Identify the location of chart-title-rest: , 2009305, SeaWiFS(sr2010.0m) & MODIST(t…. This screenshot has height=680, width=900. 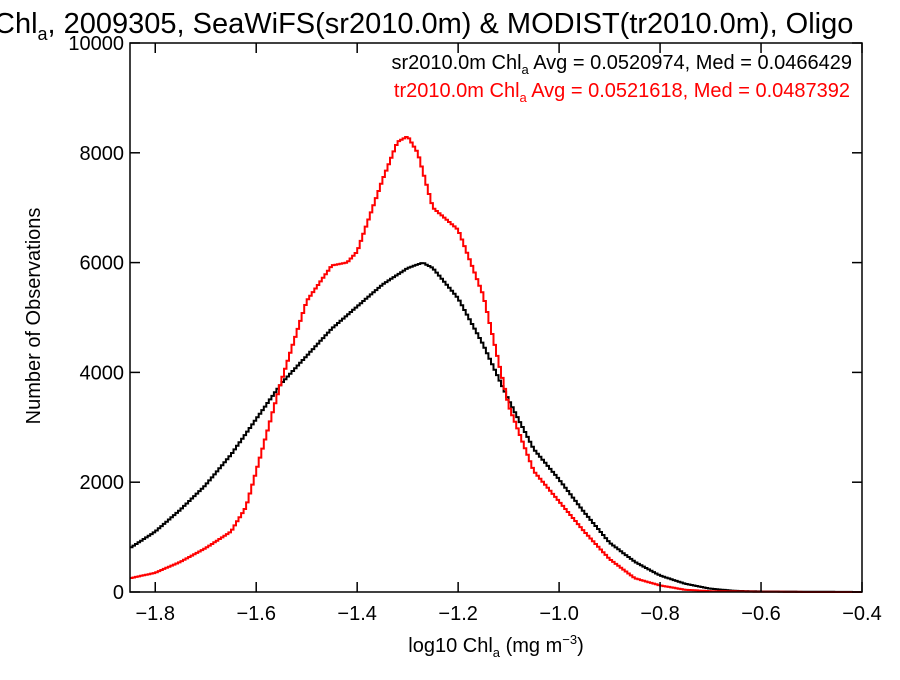
(451, 24).